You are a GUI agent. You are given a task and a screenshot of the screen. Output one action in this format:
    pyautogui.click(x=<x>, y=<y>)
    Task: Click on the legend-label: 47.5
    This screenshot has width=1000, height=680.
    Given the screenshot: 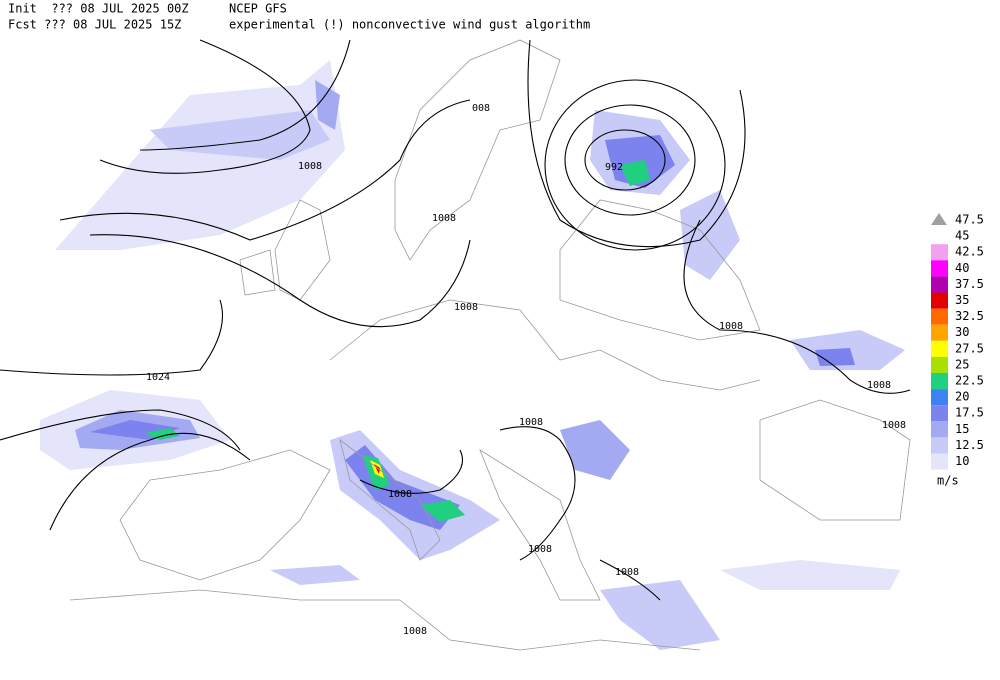 What is the action you would take?
    pyautogui.click(x=969, y=220)
    